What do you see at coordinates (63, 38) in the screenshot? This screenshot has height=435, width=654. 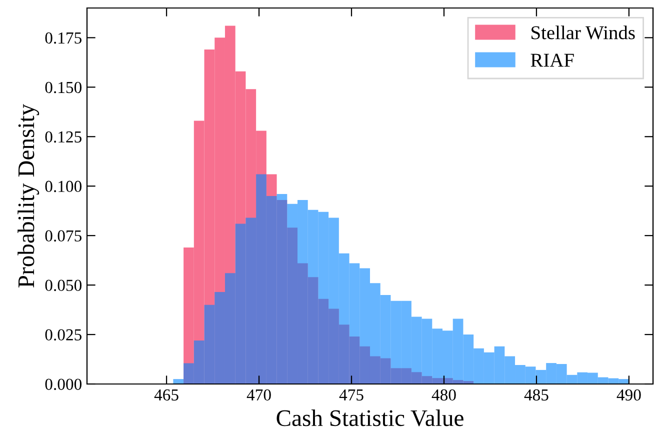 I see `y-tick-label: 0.175` at bounding box center [63, 38].